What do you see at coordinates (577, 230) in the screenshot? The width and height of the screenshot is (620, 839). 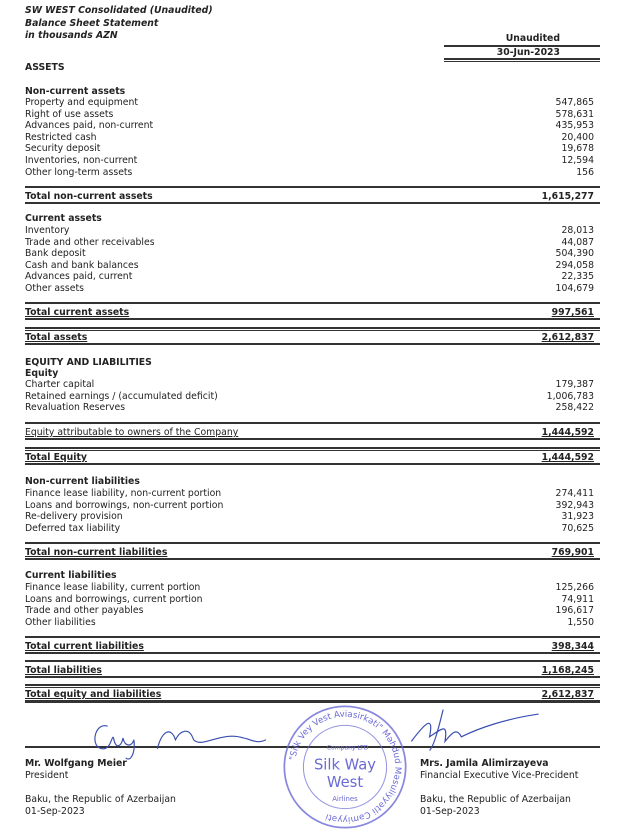 I see `current-asset-row-value: 28,013` at bounding box center [577, 230].